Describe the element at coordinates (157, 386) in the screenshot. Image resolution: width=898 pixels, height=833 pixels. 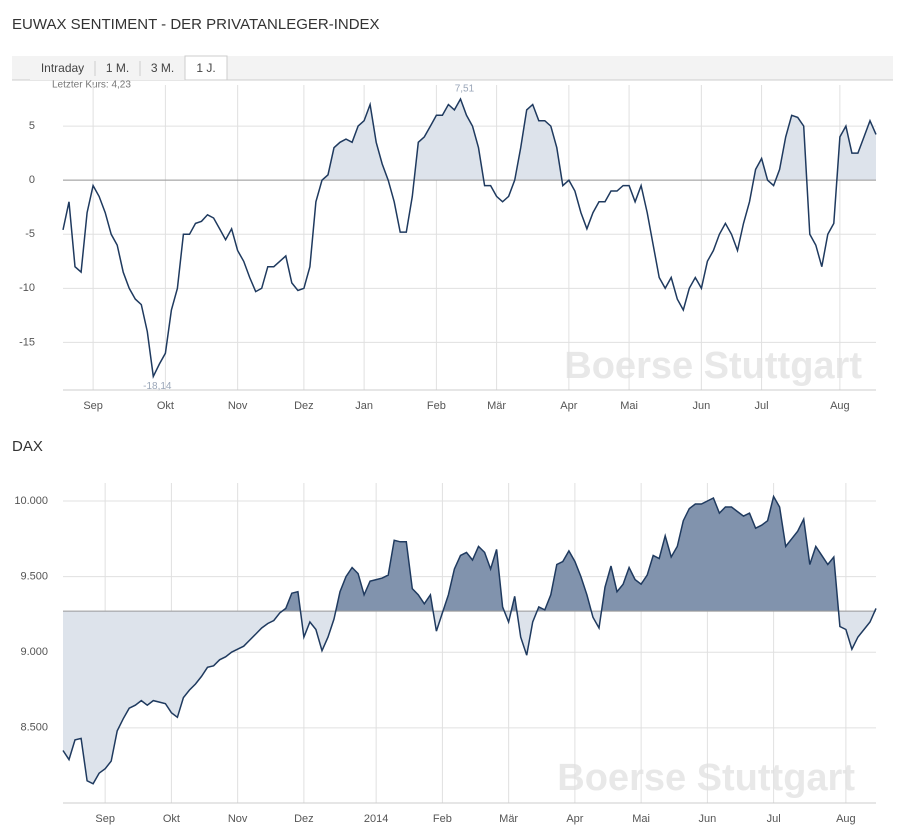
I see `annotation: -18,14` at that location.